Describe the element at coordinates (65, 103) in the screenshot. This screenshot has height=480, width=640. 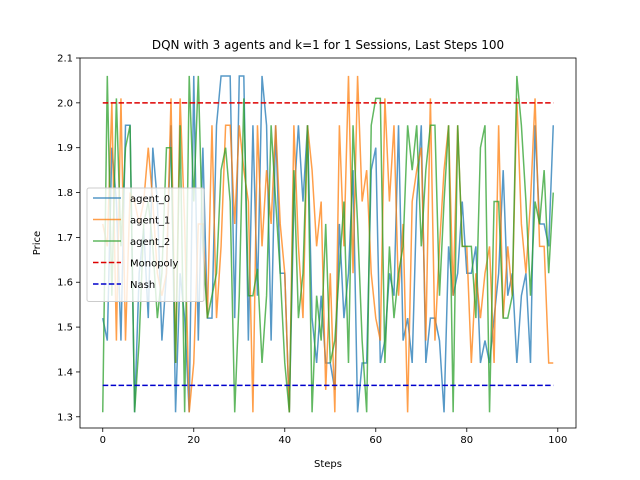
I see `y-tick-label: 2.0` at that location.